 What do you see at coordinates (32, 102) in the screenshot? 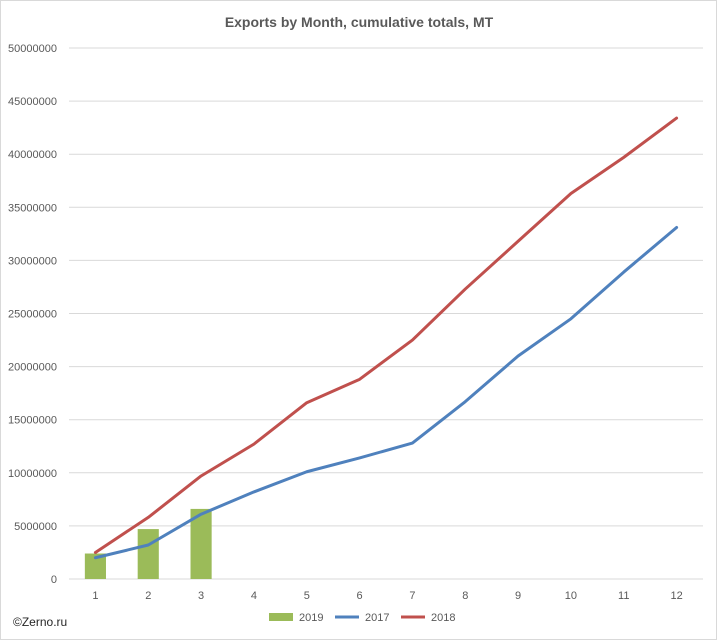
I see `y-tick-label: 45000000` at bounding box center [32, 102].